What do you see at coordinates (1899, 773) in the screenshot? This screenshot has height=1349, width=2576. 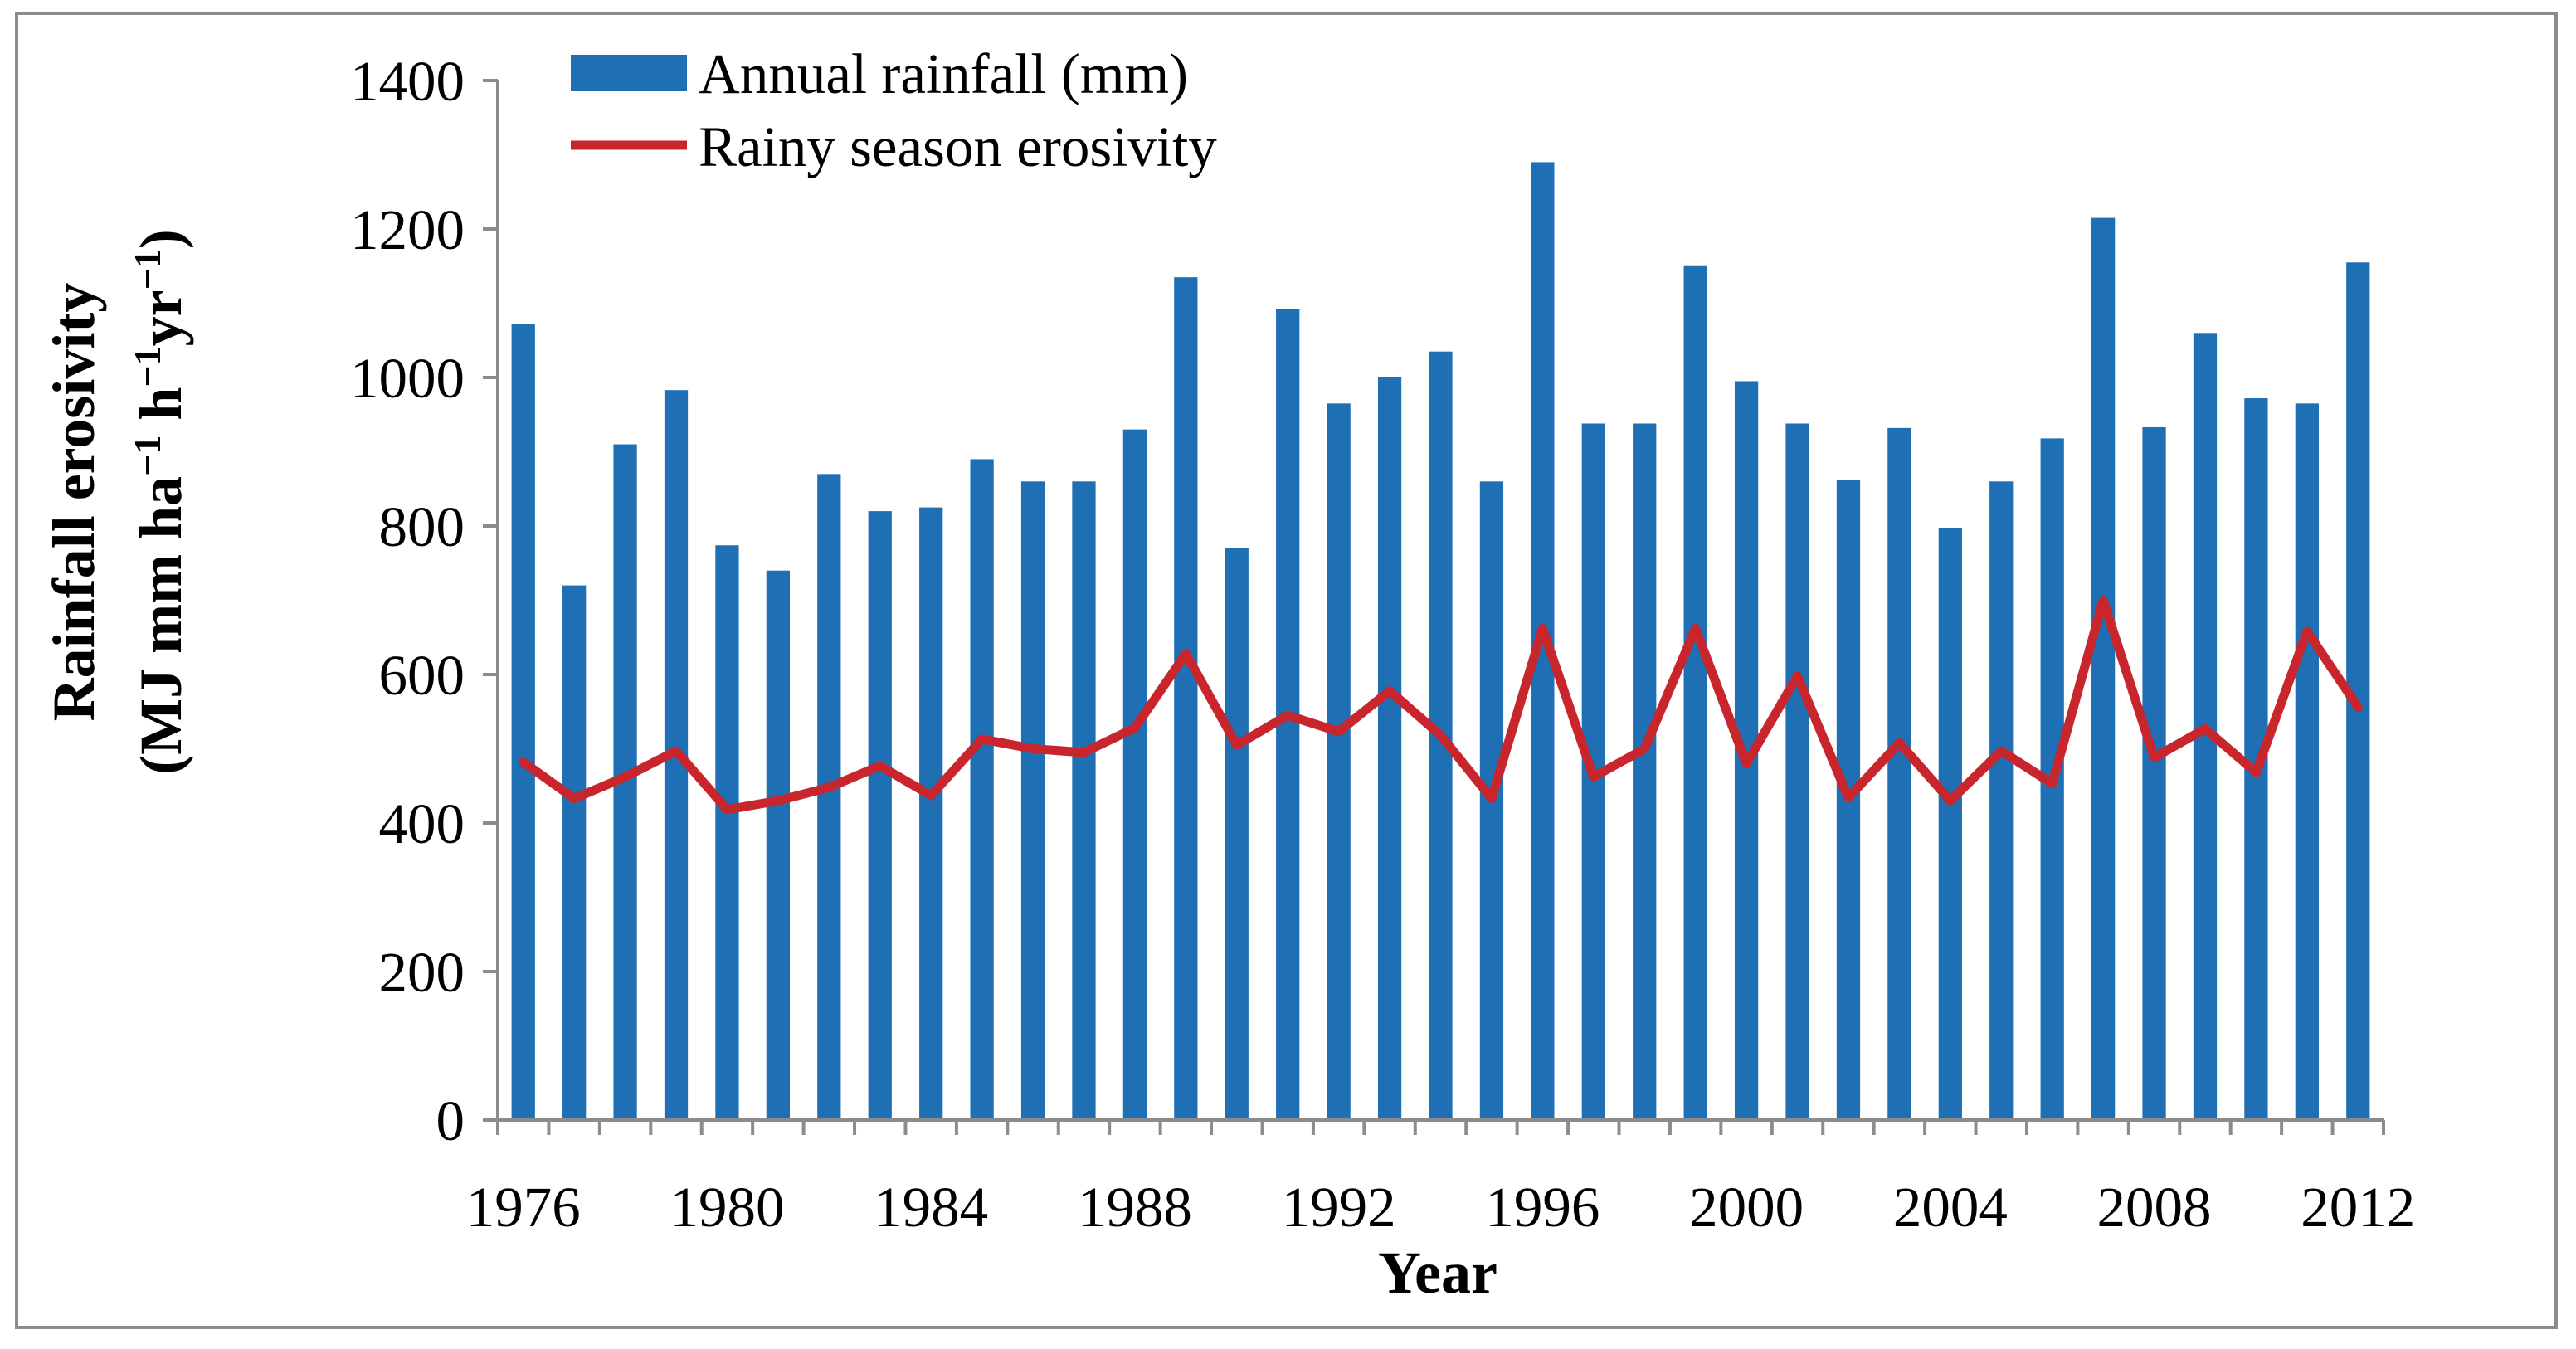 I see `bar-2003` at bounding box center [1899, 773].